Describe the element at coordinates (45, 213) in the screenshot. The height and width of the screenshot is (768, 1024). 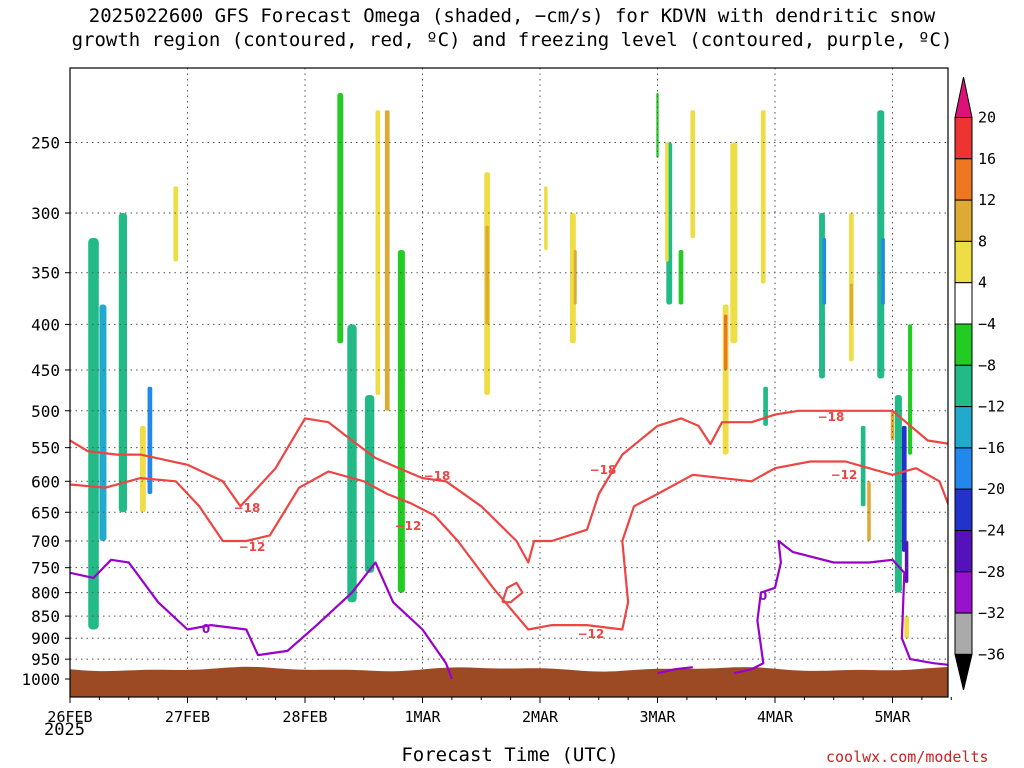
I see `y-tick-label: 300` at that location.